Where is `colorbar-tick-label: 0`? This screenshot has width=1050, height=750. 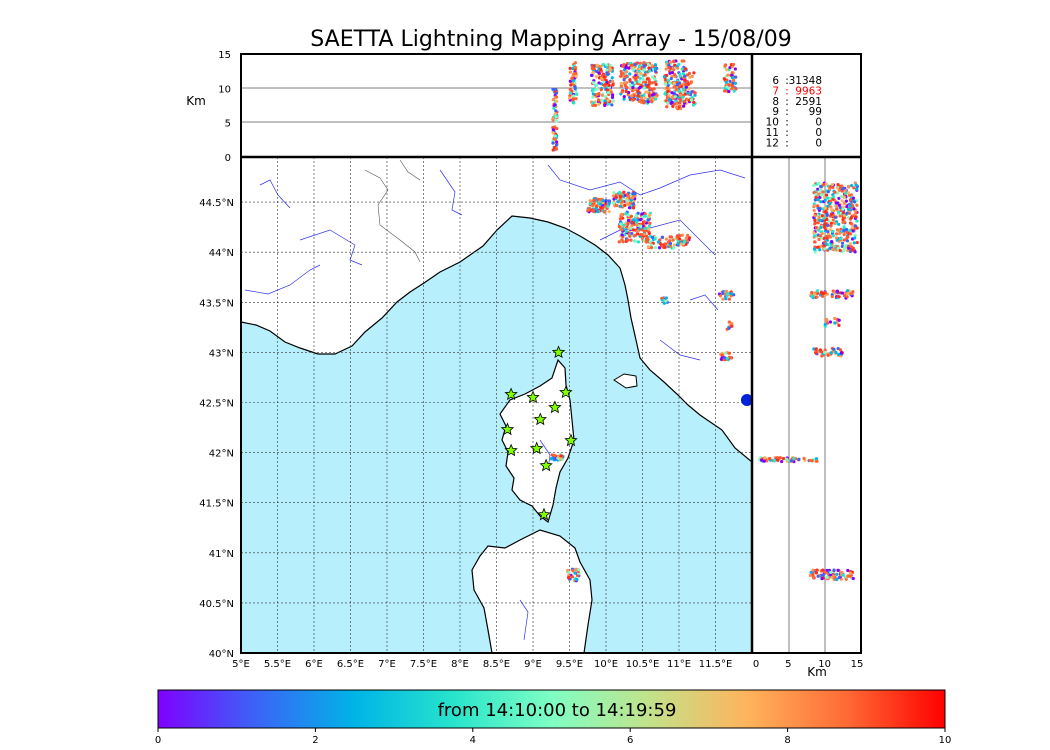 colorbar-tick-label: 0 is located at coordinates (158, 740).